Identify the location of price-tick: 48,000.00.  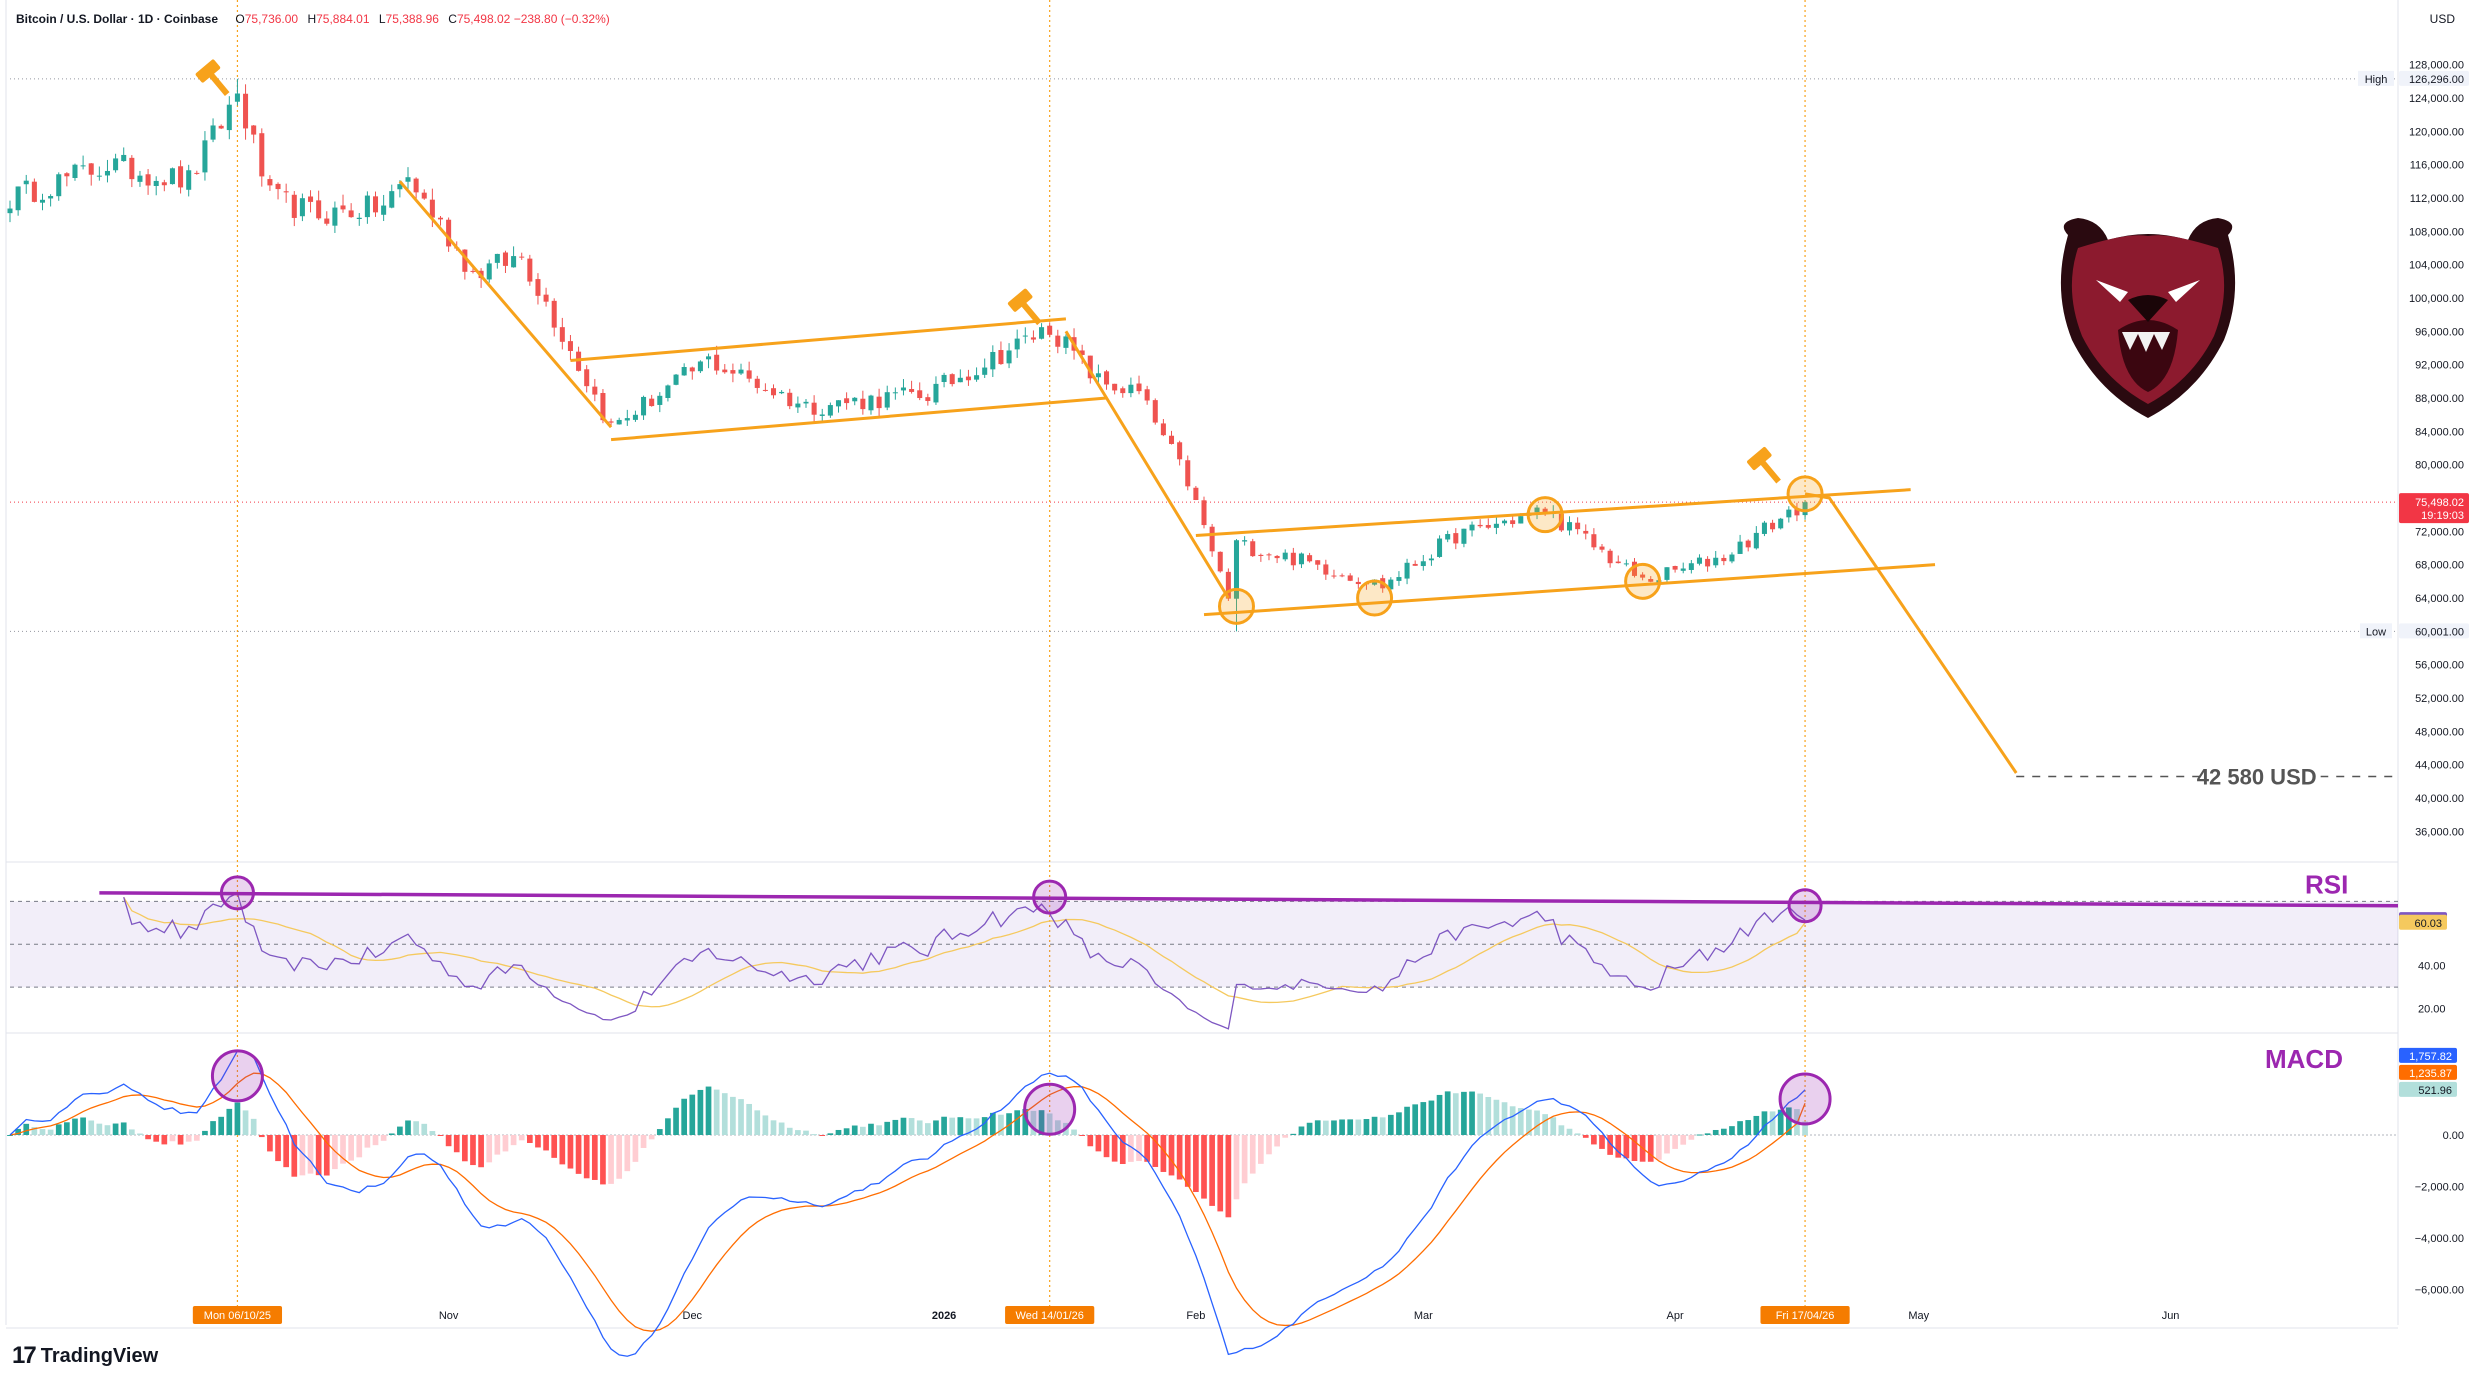
(2439, 732).